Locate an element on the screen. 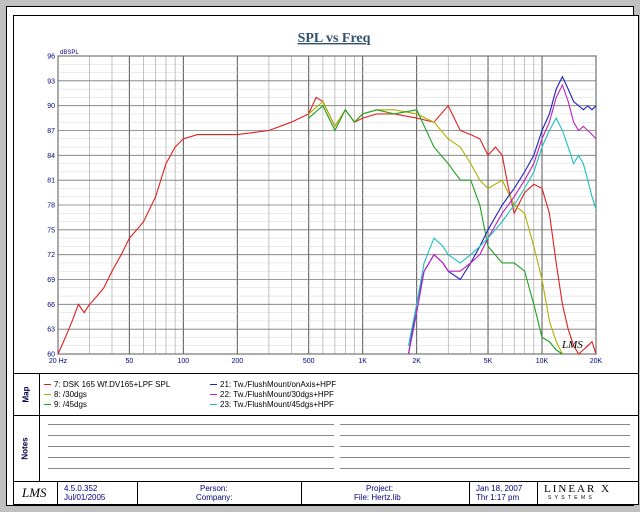 The width and height of the screenshot is (640, 512). person-cell: Person: Company: is located at coordinates (220, 493).